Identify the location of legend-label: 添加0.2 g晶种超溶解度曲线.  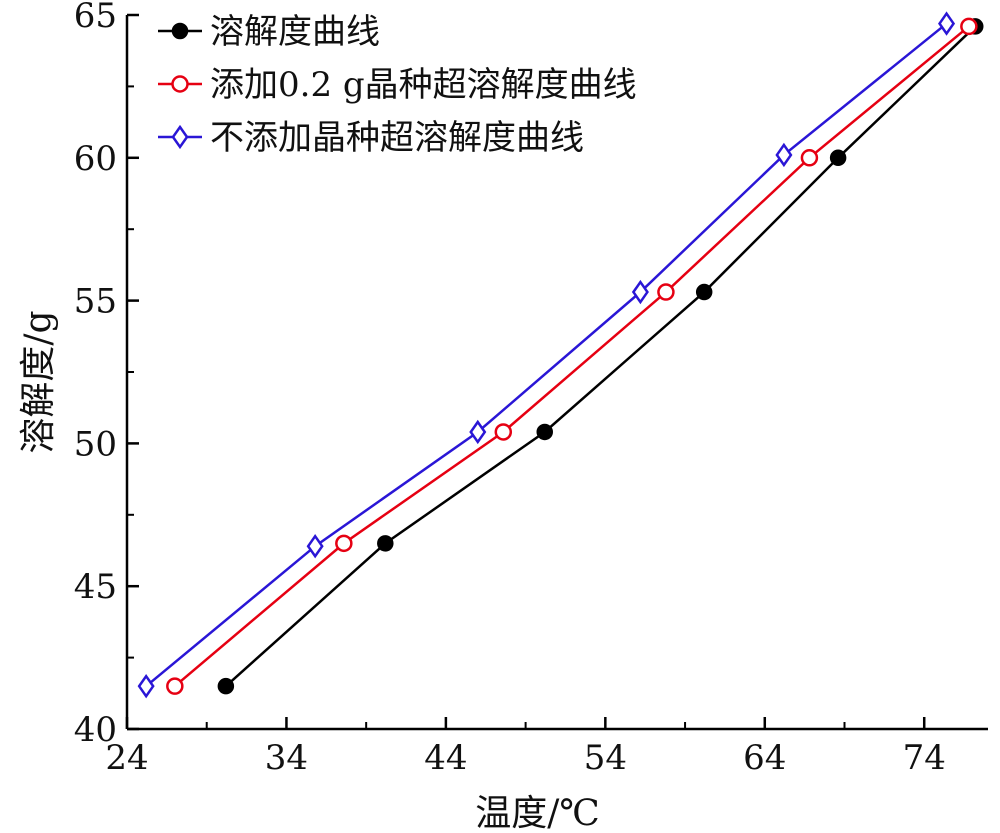
(423, 85).